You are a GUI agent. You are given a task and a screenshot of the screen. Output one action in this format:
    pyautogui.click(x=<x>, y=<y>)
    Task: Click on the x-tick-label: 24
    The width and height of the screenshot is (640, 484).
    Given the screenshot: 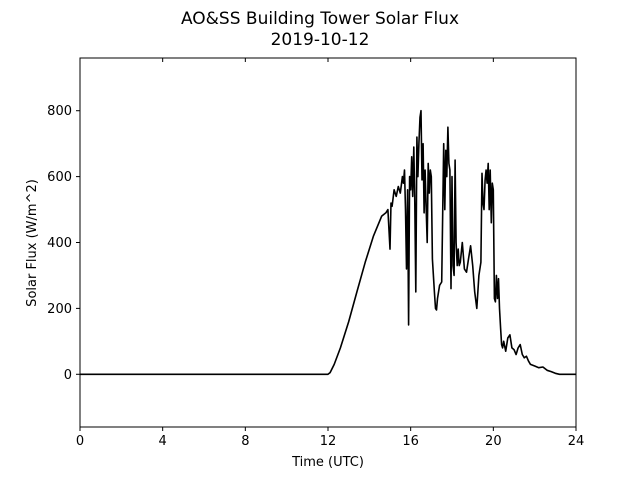 What is the action you would take?
    pyautogui.click(x=576, y=441)
    